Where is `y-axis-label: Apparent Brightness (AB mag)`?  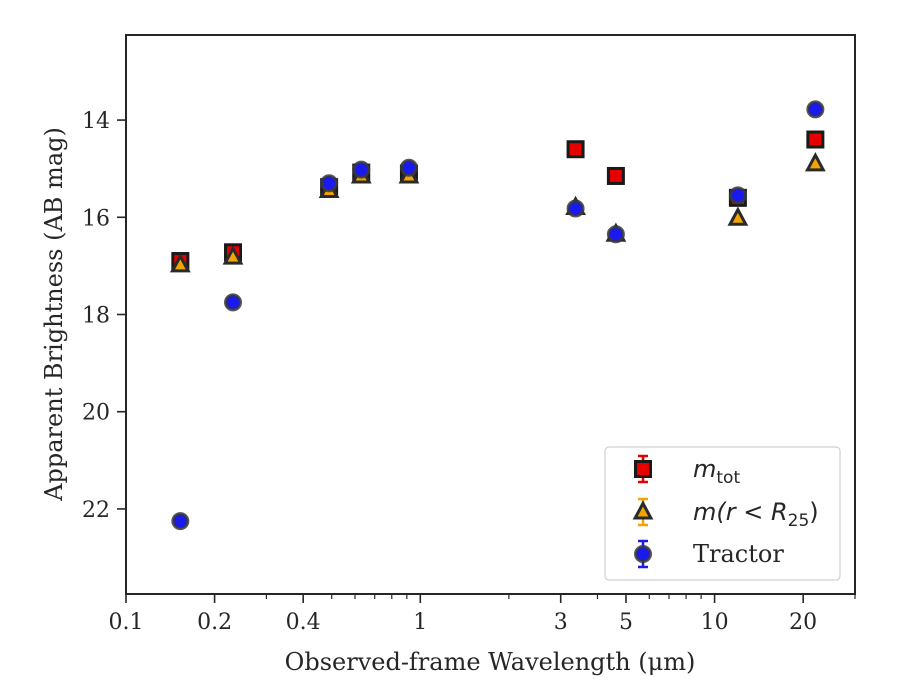
y-axis-label: Apparent Brightness (AB mag) is located at coordinates (54, 314).